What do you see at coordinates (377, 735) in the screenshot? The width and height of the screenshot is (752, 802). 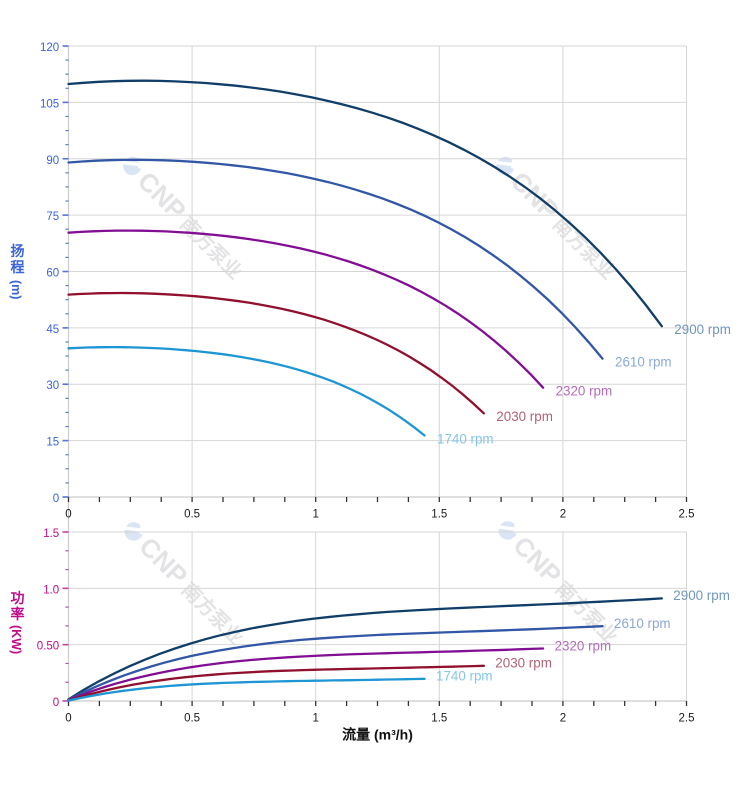 I see `svg-text: 流量 (m³/h)` at bounding box center [377, 735].